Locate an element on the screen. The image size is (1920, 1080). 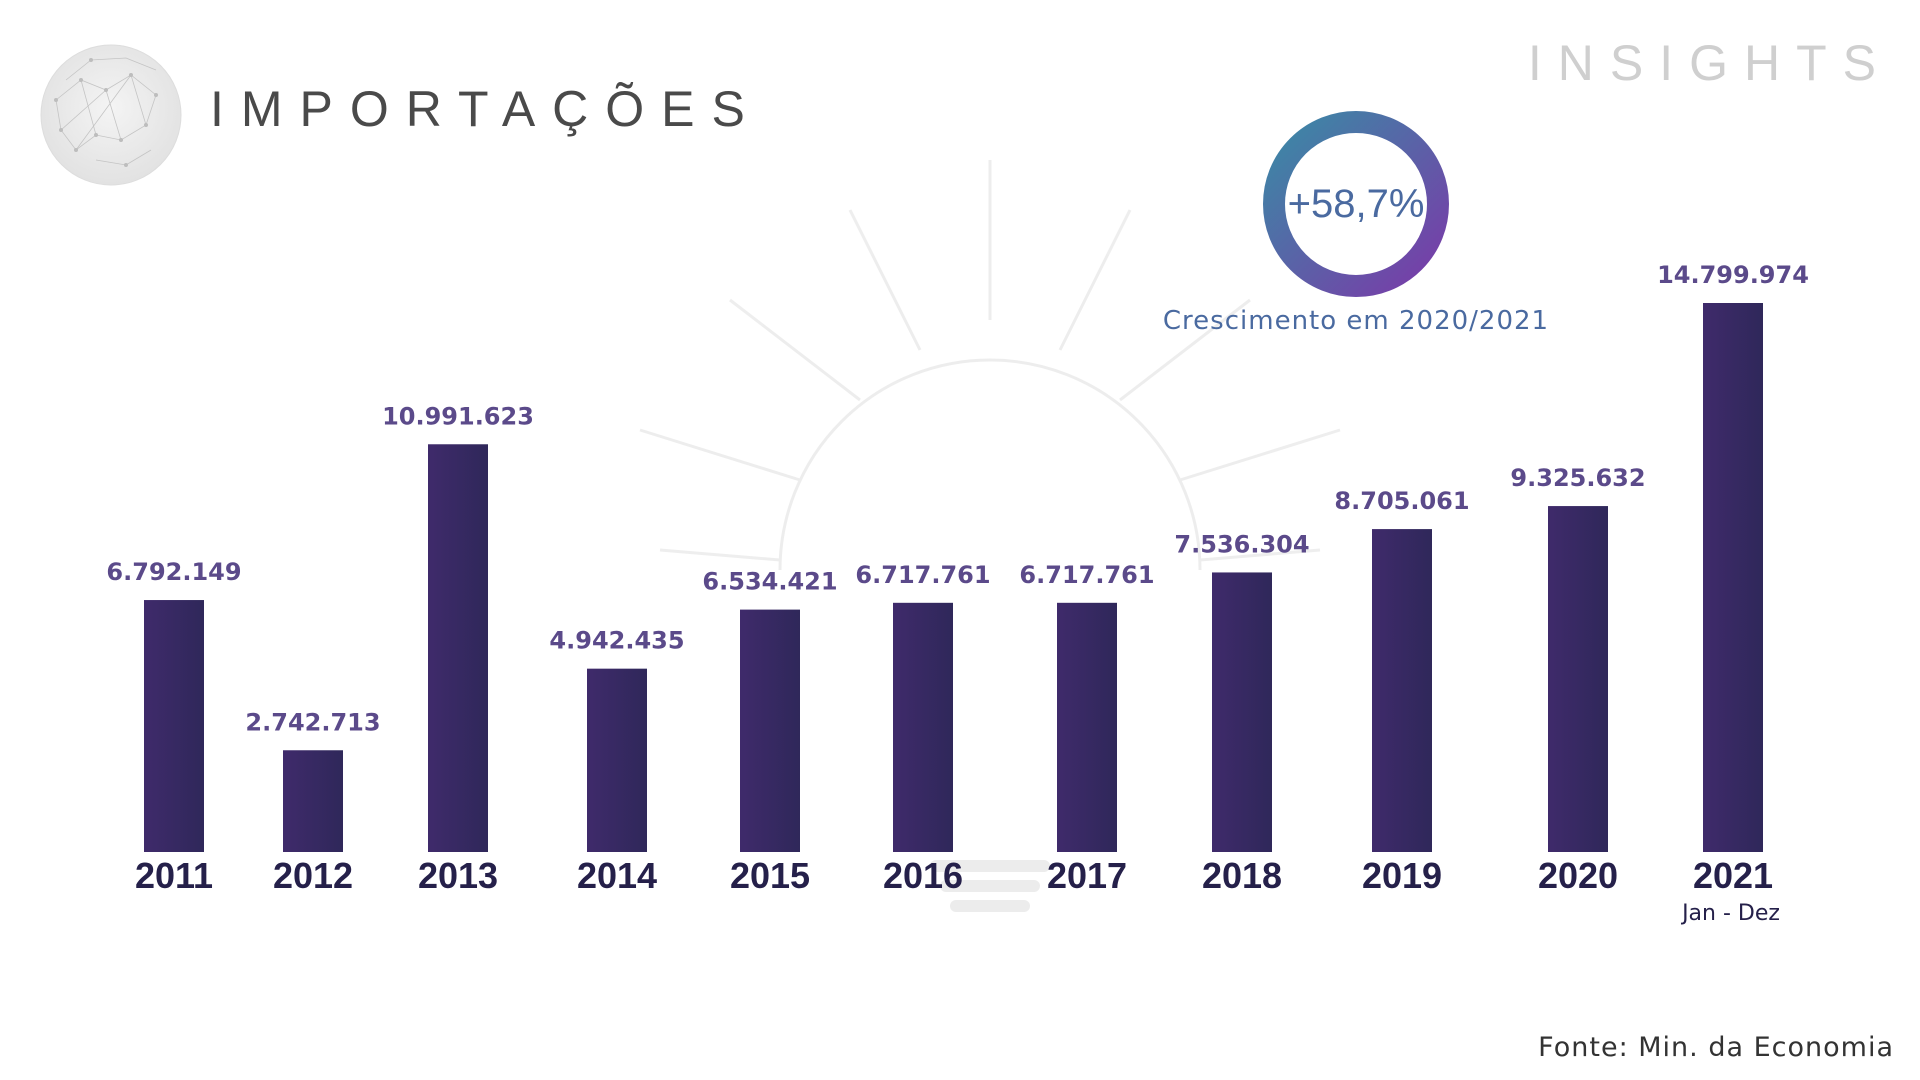
bar-2017 is located at coordinates (1087, 727).